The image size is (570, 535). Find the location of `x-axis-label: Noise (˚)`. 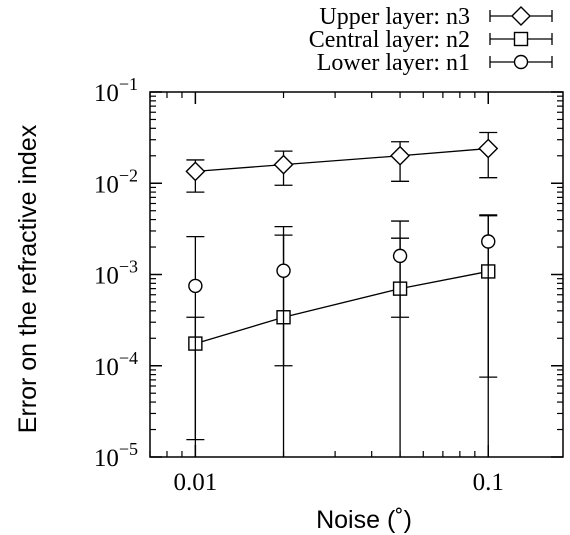

x-axis-label: Noise (˚) is located at coordinates (364, 520).